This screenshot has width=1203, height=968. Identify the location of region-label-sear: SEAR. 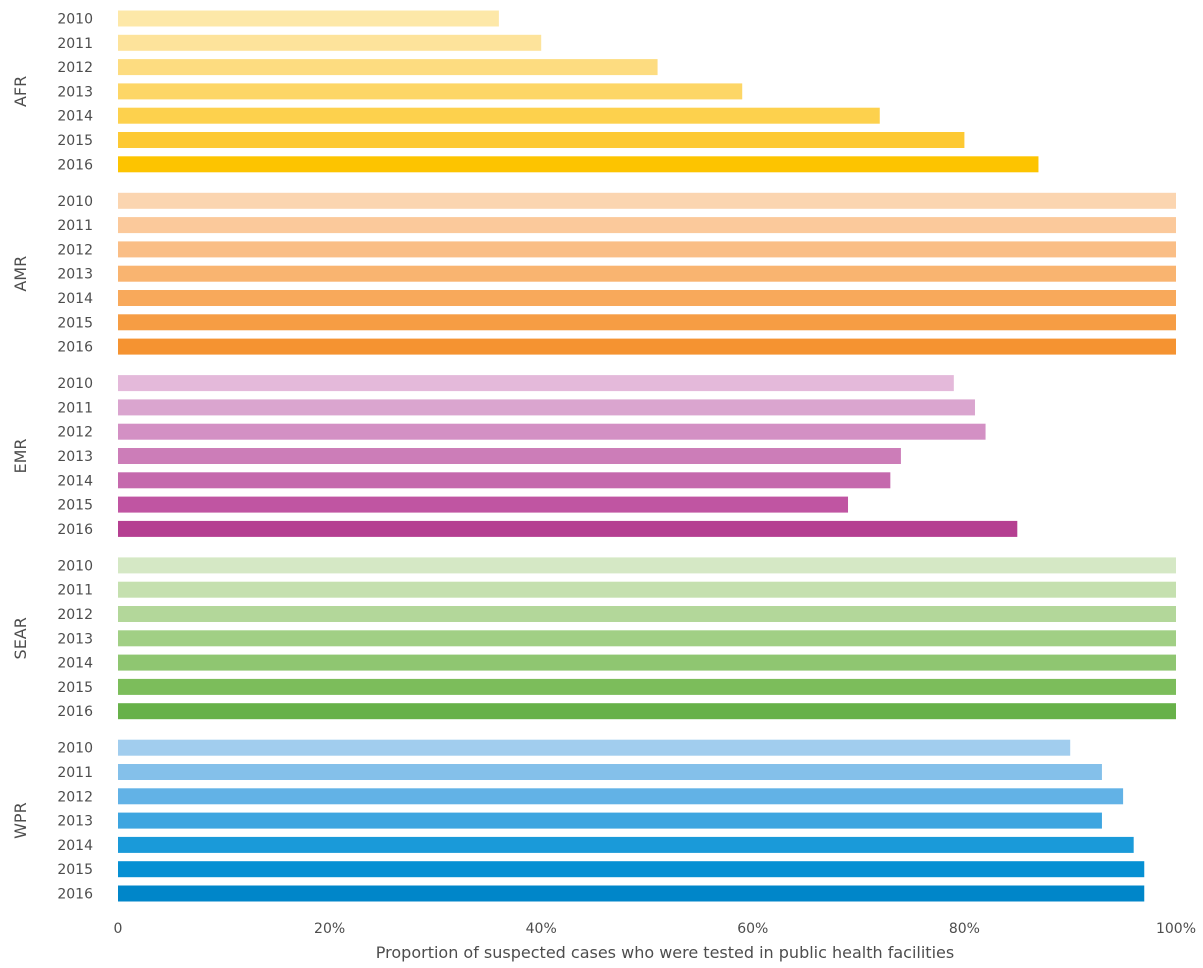
(20, 638).